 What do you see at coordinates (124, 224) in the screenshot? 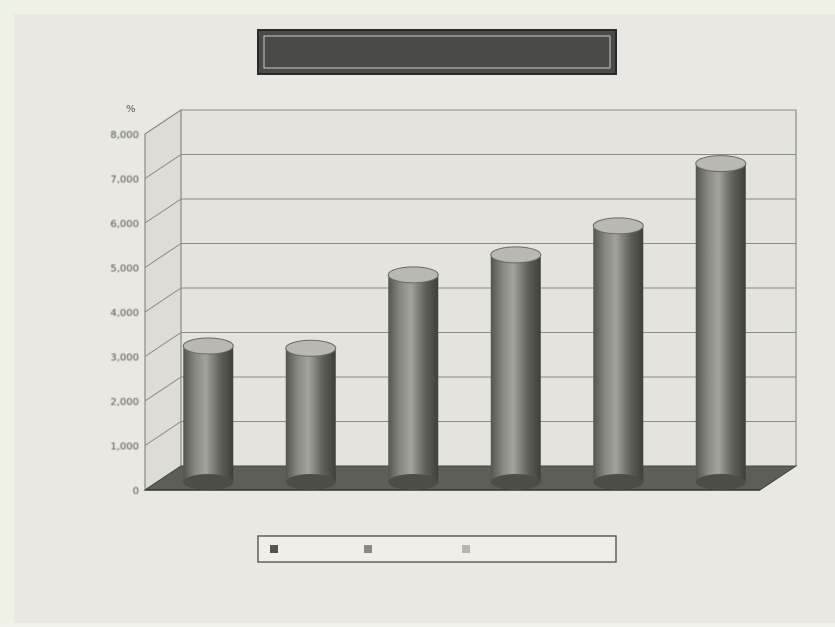
I see `y-tick-label: 6,000` at bounding box center [124, 224].